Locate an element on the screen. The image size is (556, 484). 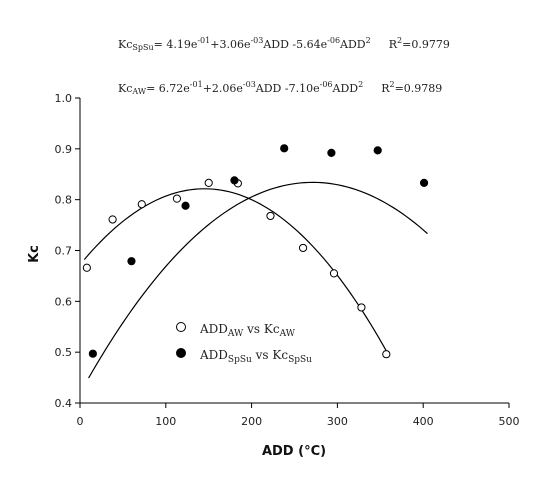
legend-entry-spsu: ADDSpSu vs KcSpSu is located at coordinates (244, 356).